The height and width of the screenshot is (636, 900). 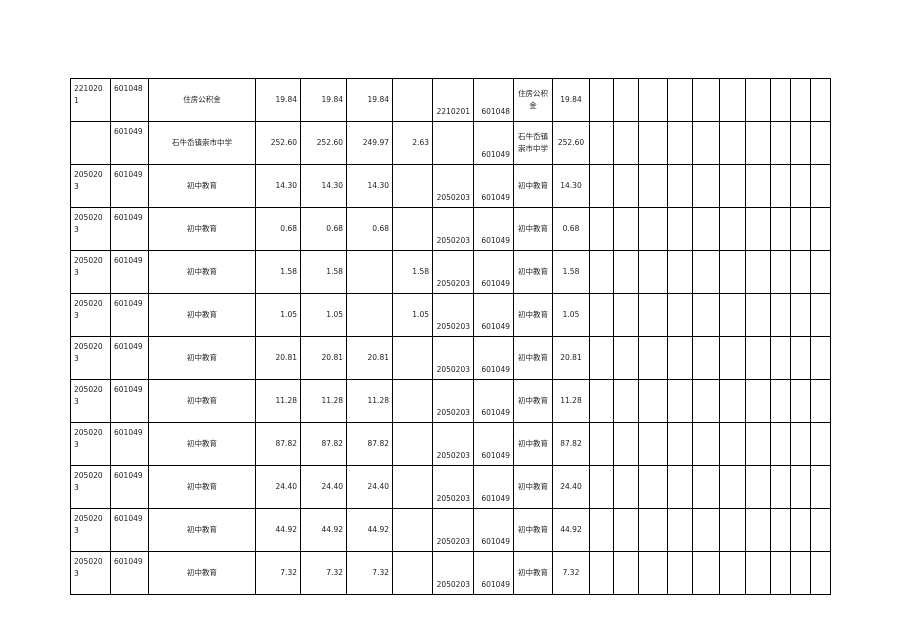 What do you see at coordinates (571, 573) in the screenshot?
I see `table-cell: 7.32` at bounding box center [571, 573].